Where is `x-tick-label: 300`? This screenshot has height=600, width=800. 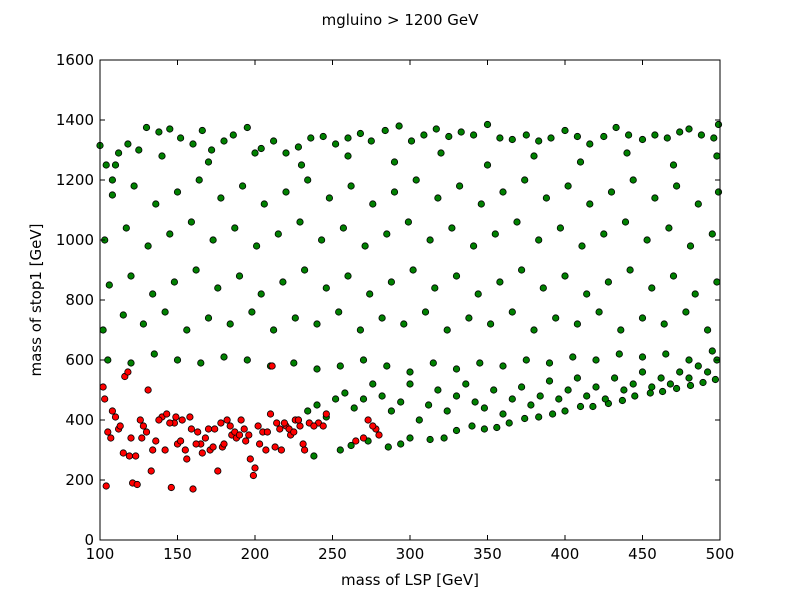
x-tick-label: 300 is located at coordinates (410, 554).